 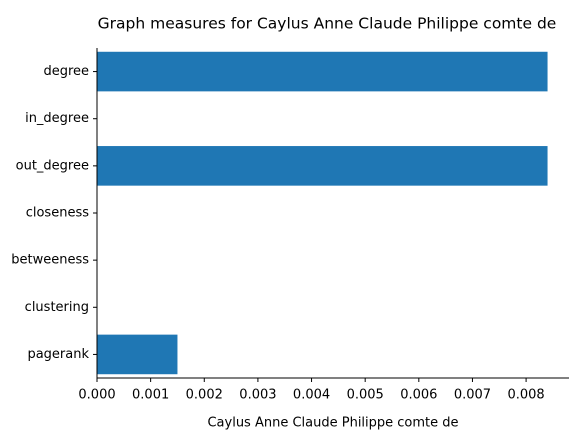 What do you see at coordinates (52, 165) in the screenshot?
I see `y-tick-label: out_degree` at bounding box center [52, 165].